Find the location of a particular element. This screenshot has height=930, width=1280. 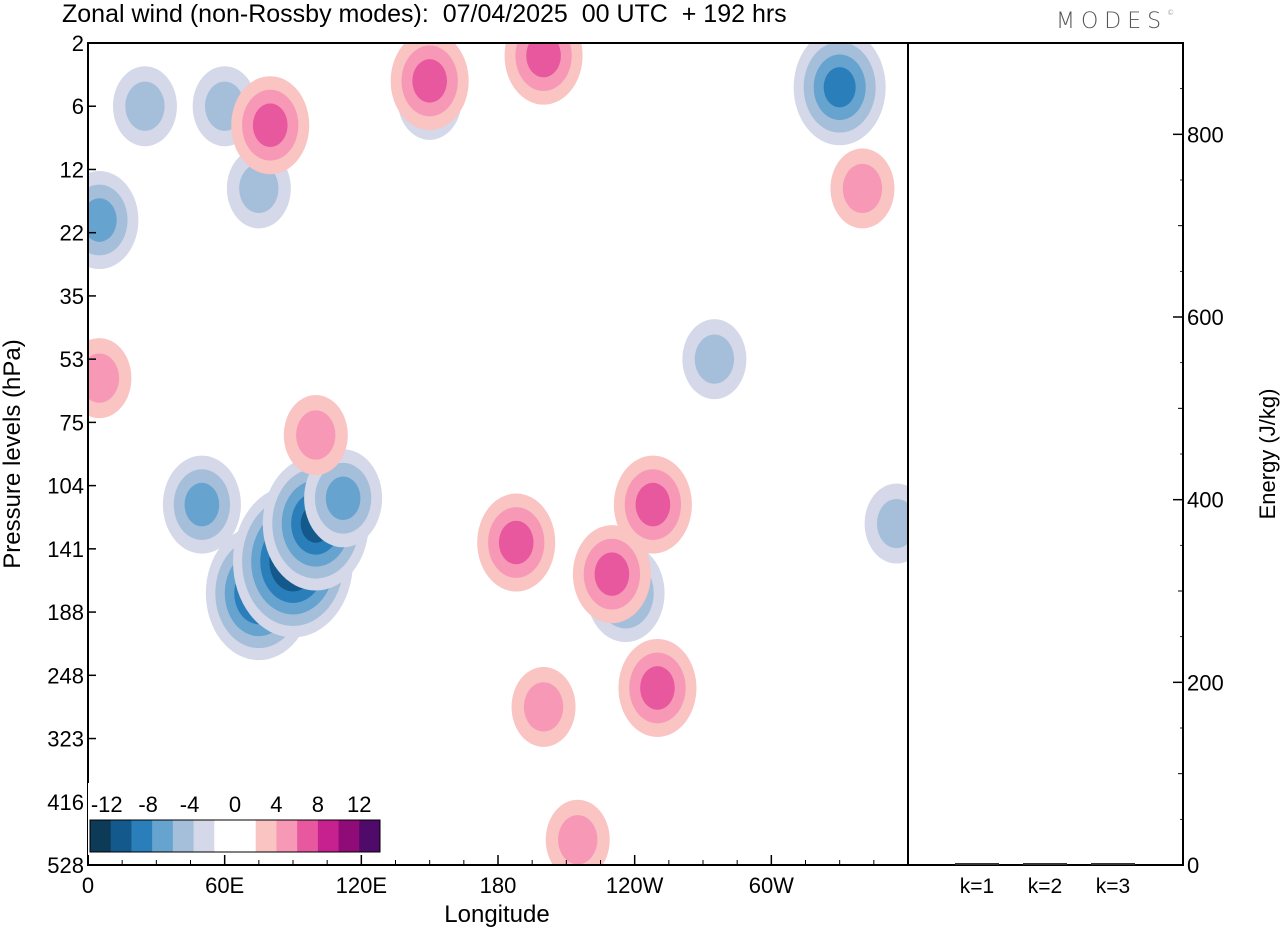

colorbar-label: 0 is located at coordinates (235, 804).